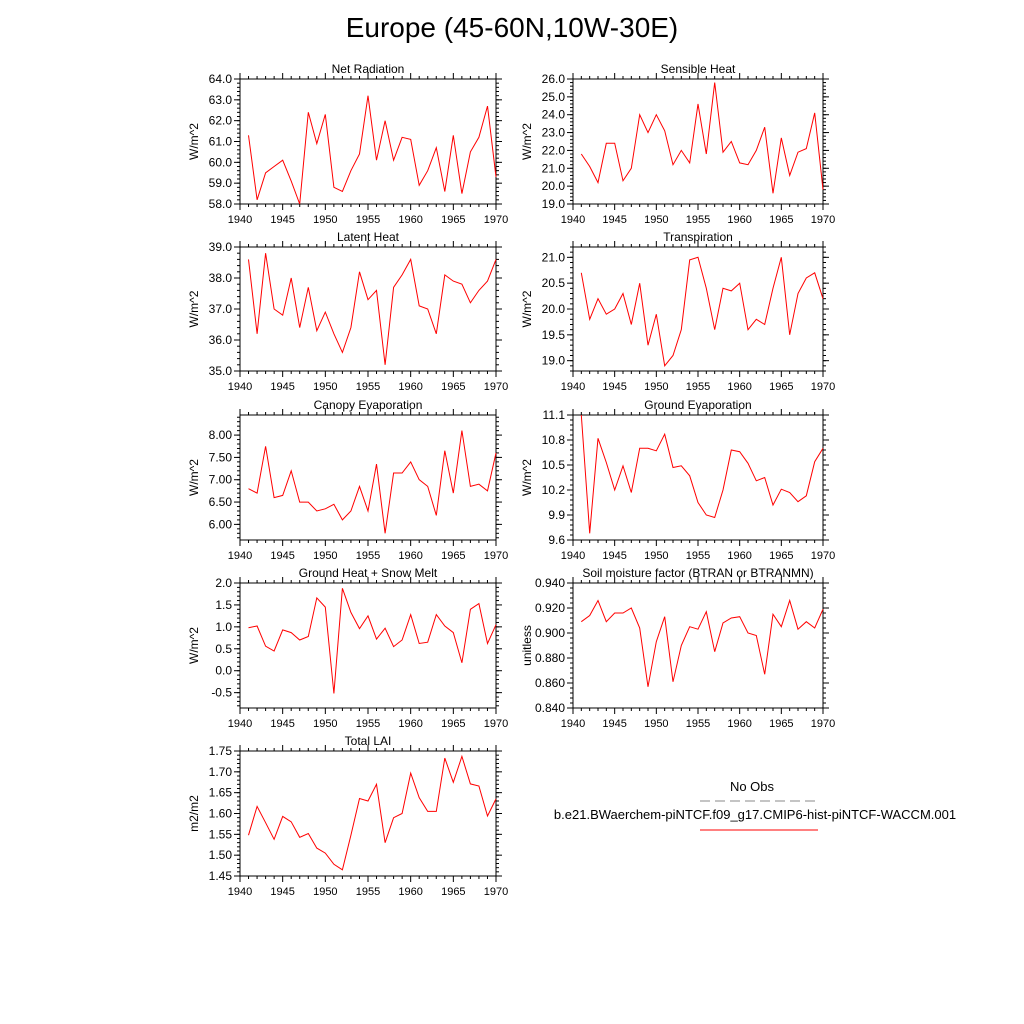  What do you see at coordinates (550, 658) in the screenshot?
I see `y-tick-label: 0.880` at bounding box center [550, 658].